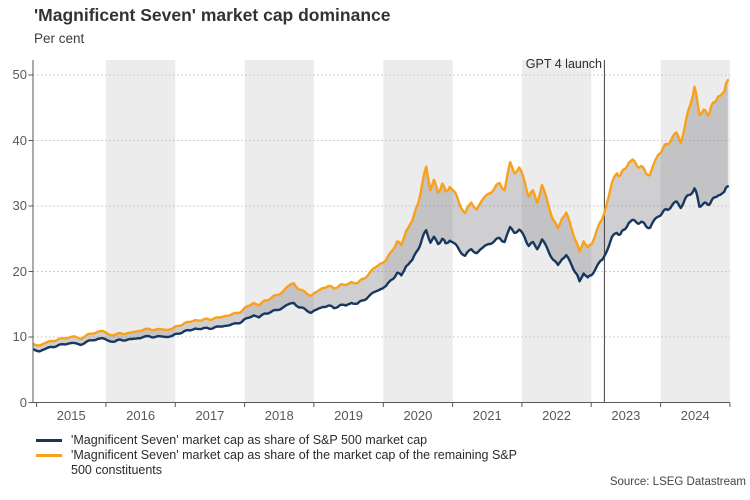 The image size is (750, 500). I want to click on gpt4-launch-annotation: GPT 4 launch, so click(563, 64).